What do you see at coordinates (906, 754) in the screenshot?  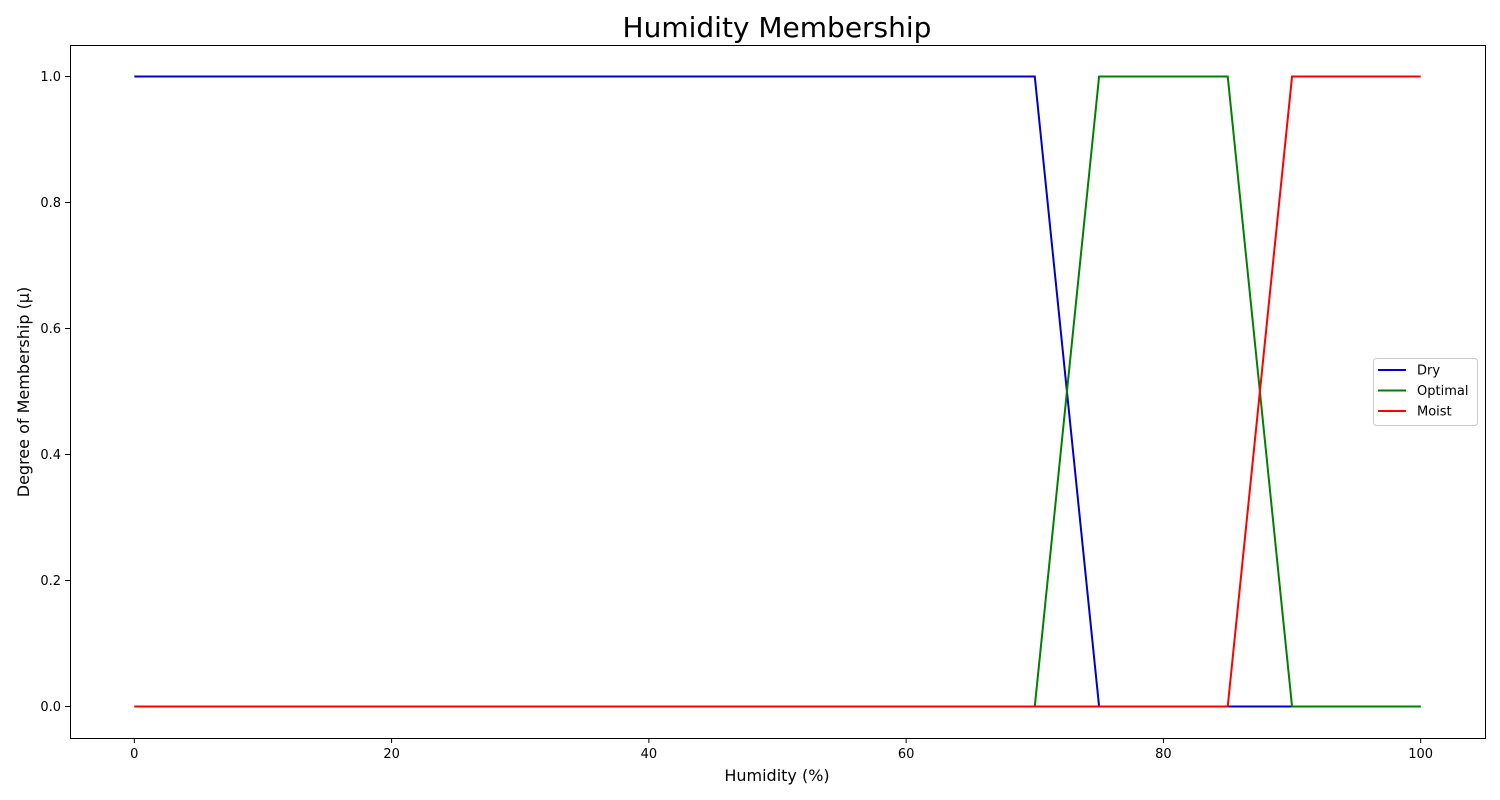 I see `x-tick-label: 60` at bounding box center [906, 754].